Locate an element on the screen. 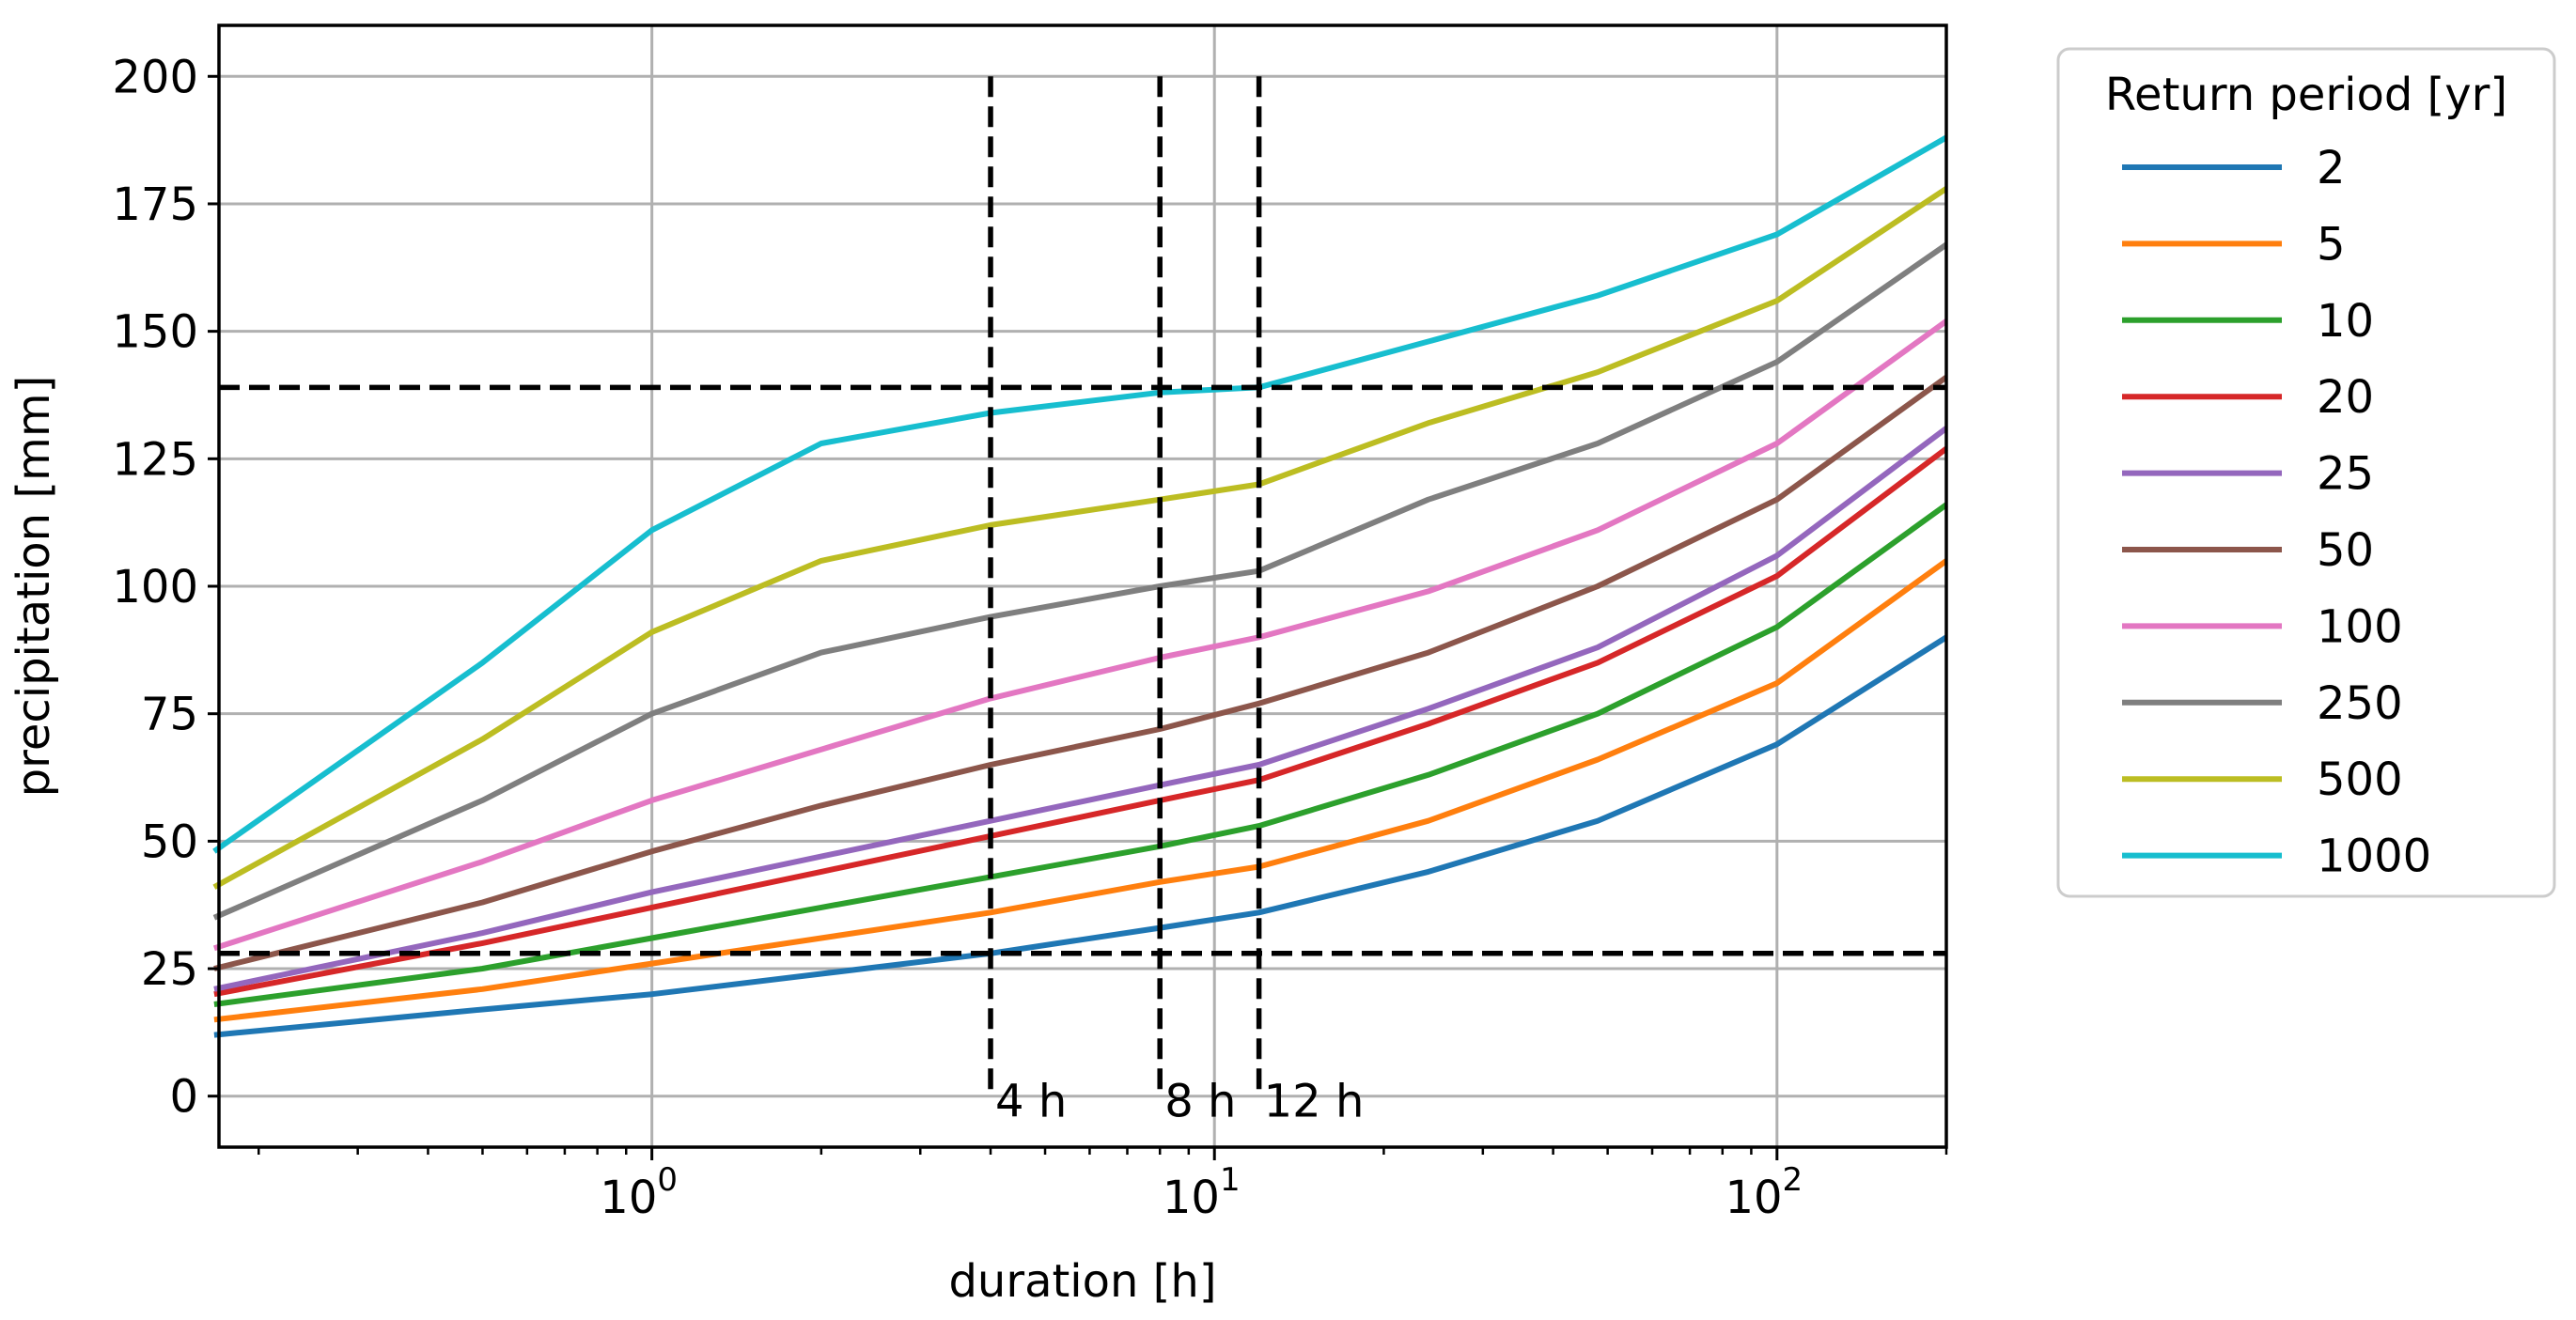 Image resolution: width=2576 pixels, height=1320 pixels. x-tick-exponent: 2 is located at coordinates (1793, 1180).